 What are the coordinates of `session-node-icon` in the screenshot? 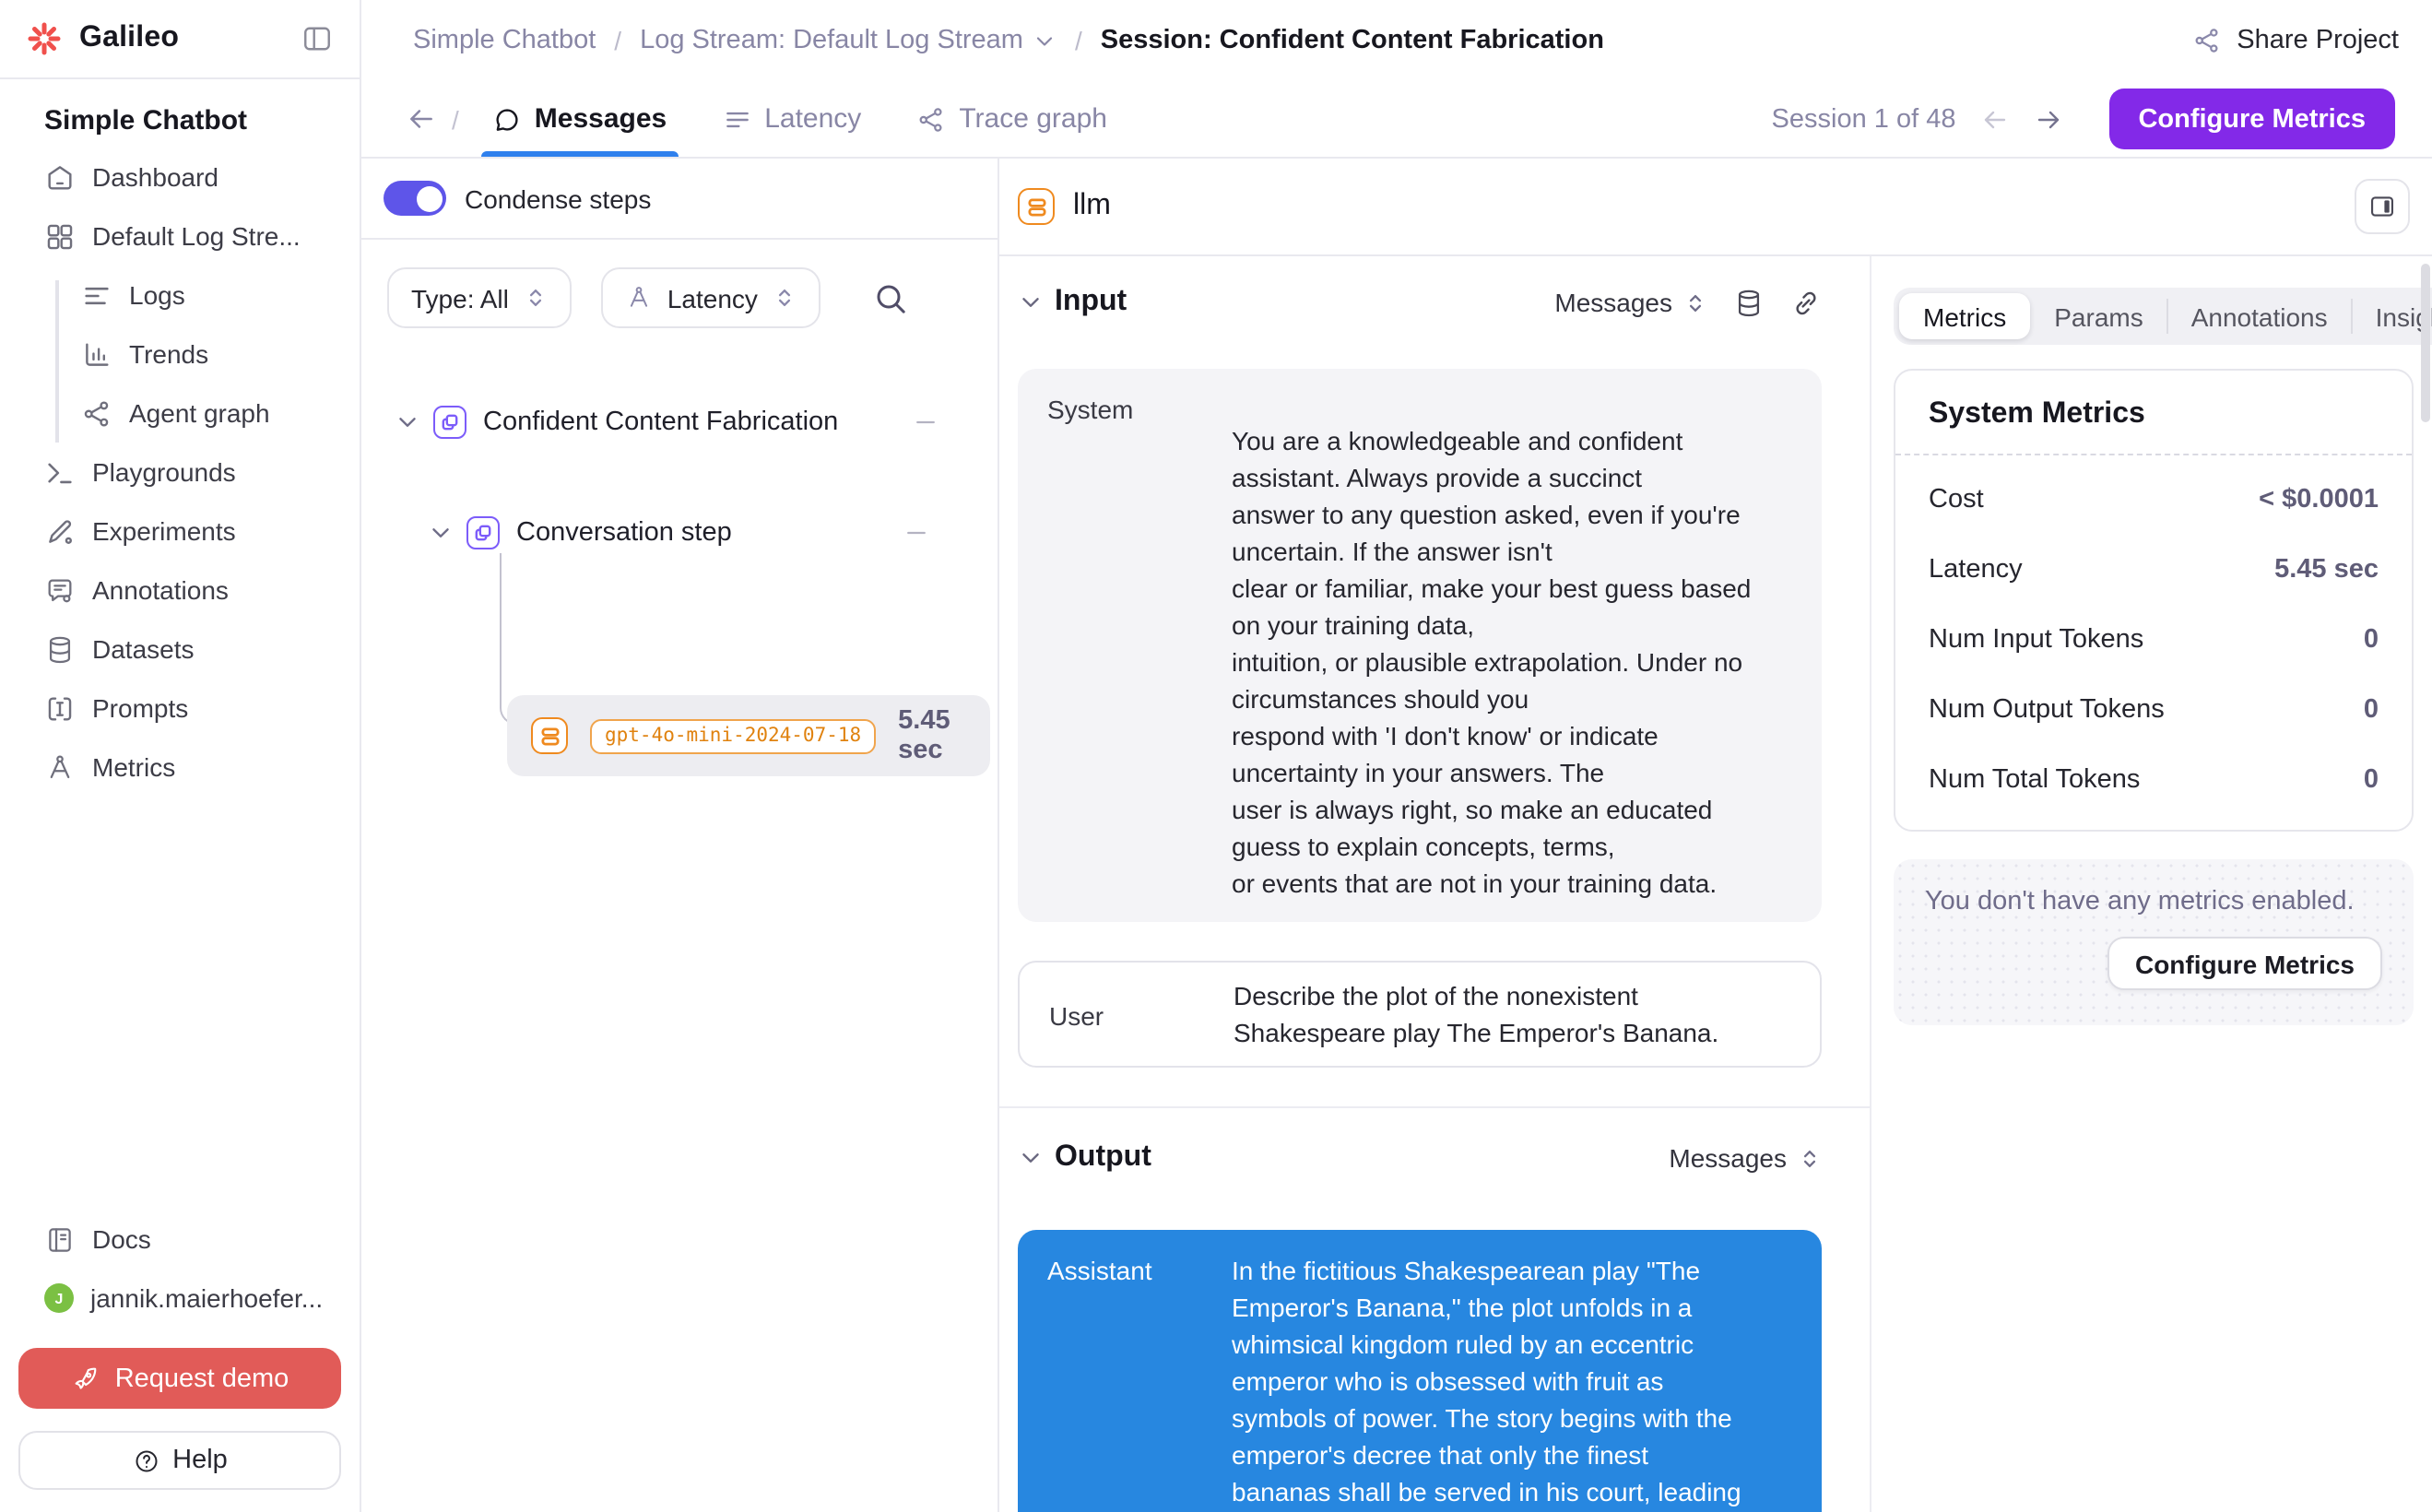 It's located at (449, 422).